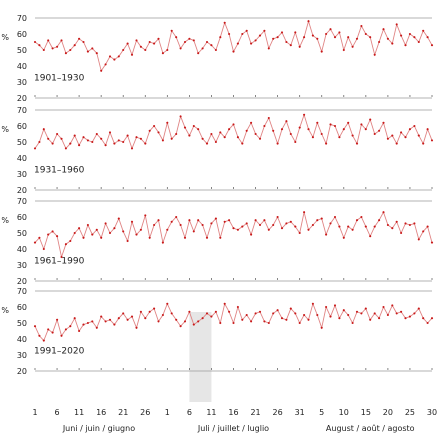 The image size is (440, 448). What do you see at coordinates (22, 265) in the screenshot?
I see `y-tick-label: 30` at bounding box center [22, 265].